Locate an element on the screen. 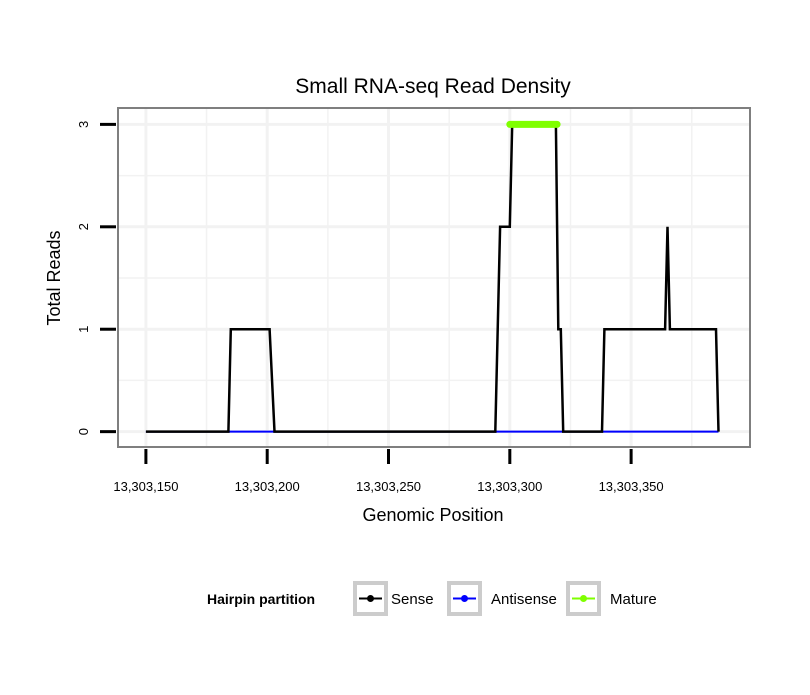 Image resolution: width=810 pixels, height=695 pixels. legend: Hairpin partition Sense Antisense Mature is located at coordinates (432, 598).